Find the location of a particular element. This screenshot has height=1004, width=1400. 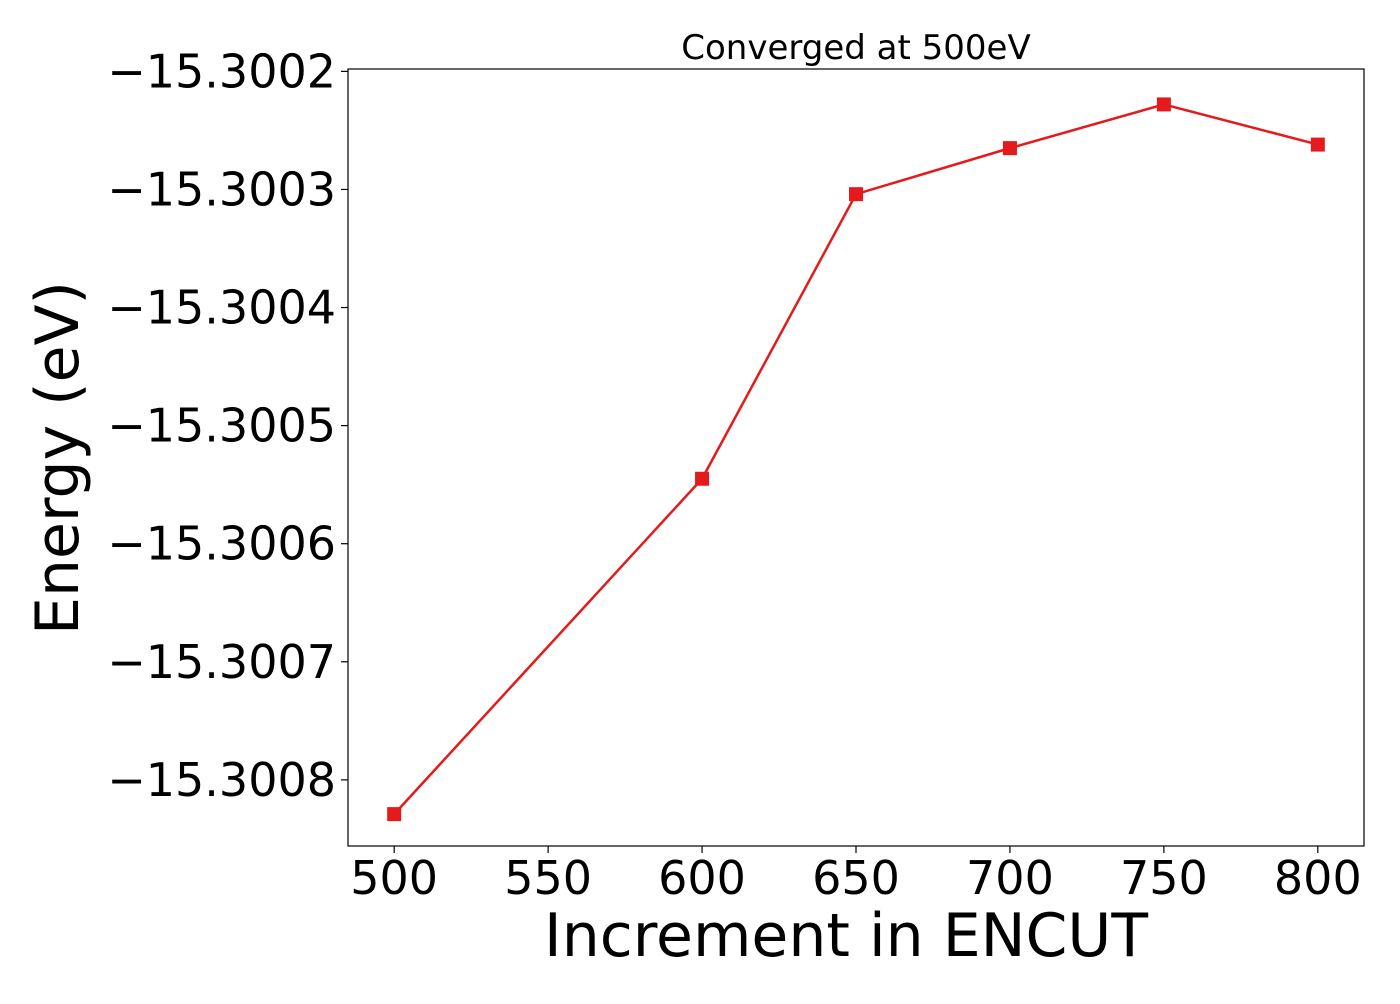

y-tick-label: −15.3002 is located at coordinates (221, 71).